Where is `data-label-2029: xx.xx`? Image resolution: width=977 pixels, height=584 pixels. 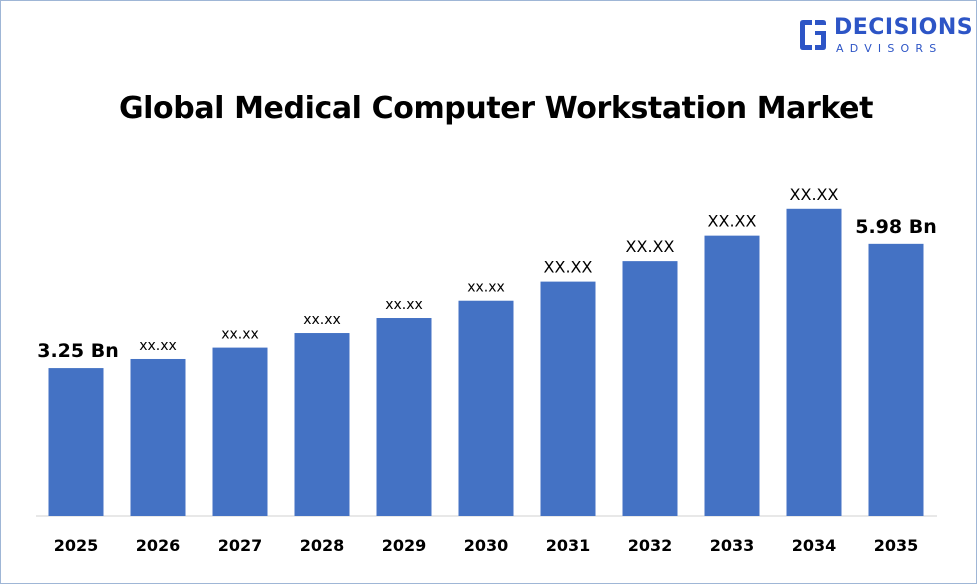
data-label-2029: xx.xx is located at coordinates (404, 305).